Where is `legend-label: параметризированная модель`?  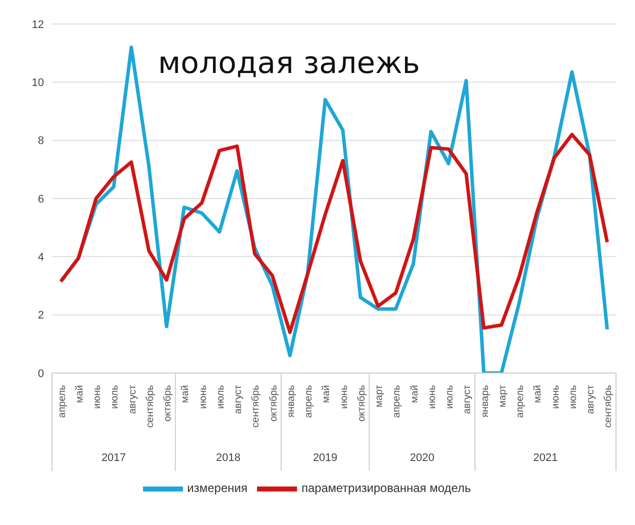 legend-label: параметризированная модель is located at coordinates (386, 488).